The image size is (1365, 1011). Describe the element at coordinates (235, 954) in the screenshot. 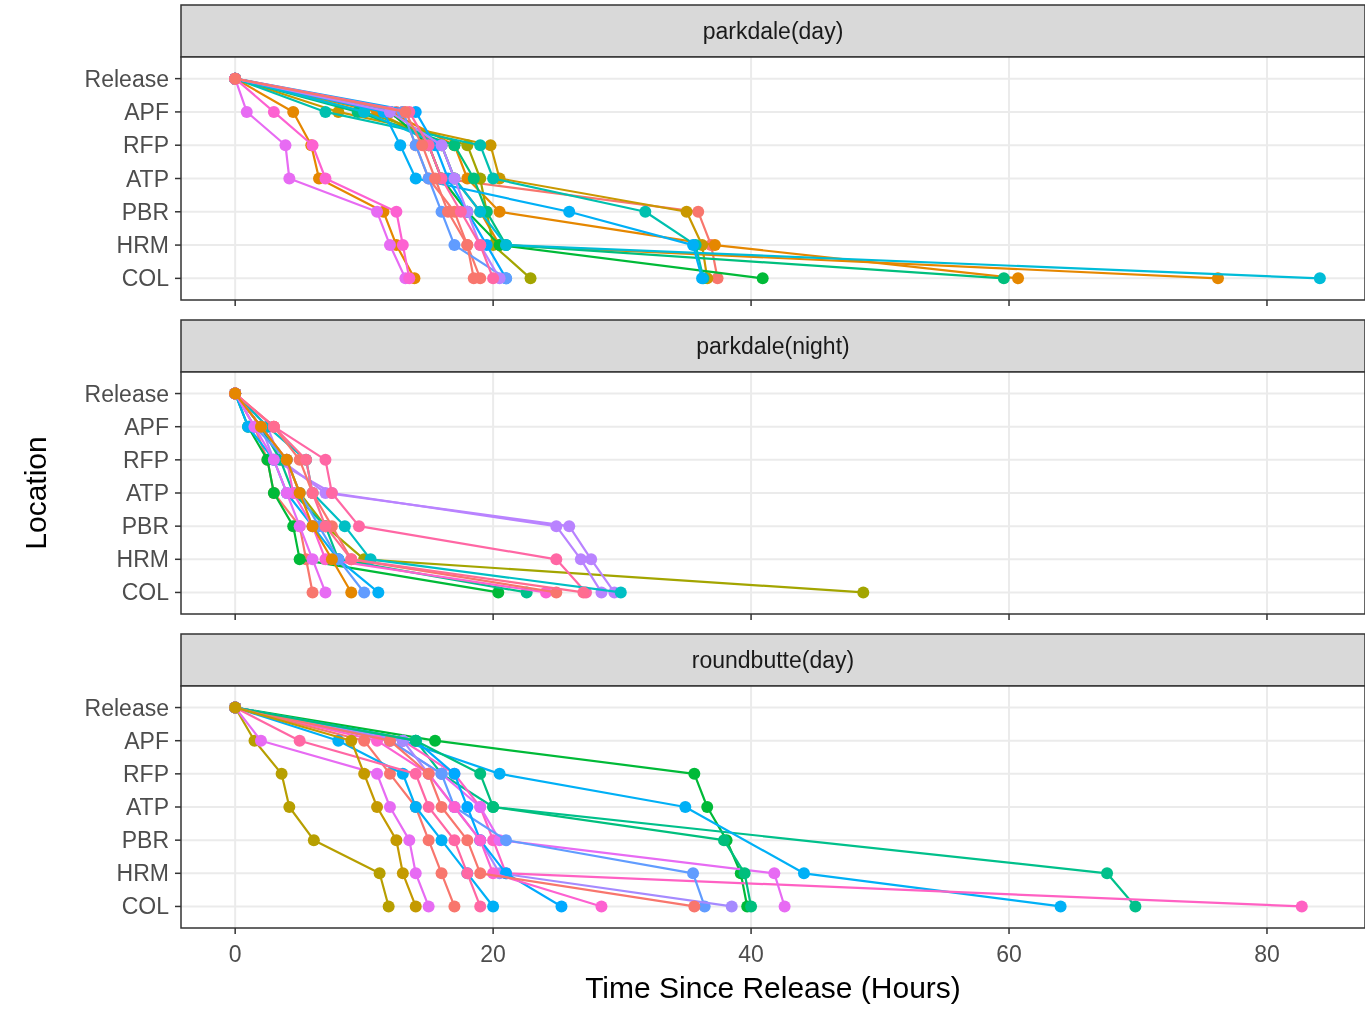

I see `x-tick-label: 0` at that location.